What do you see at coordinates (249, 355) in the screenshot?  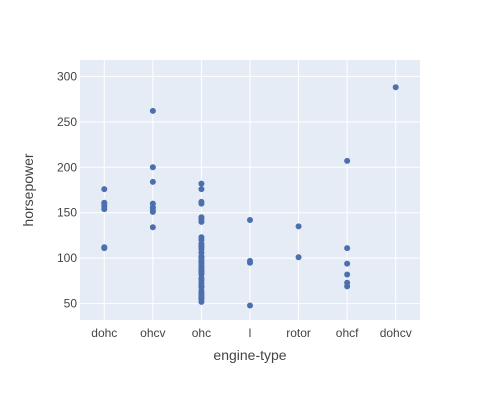 I see `x-axis-title: engine-type` at bounding box center [249, 355].